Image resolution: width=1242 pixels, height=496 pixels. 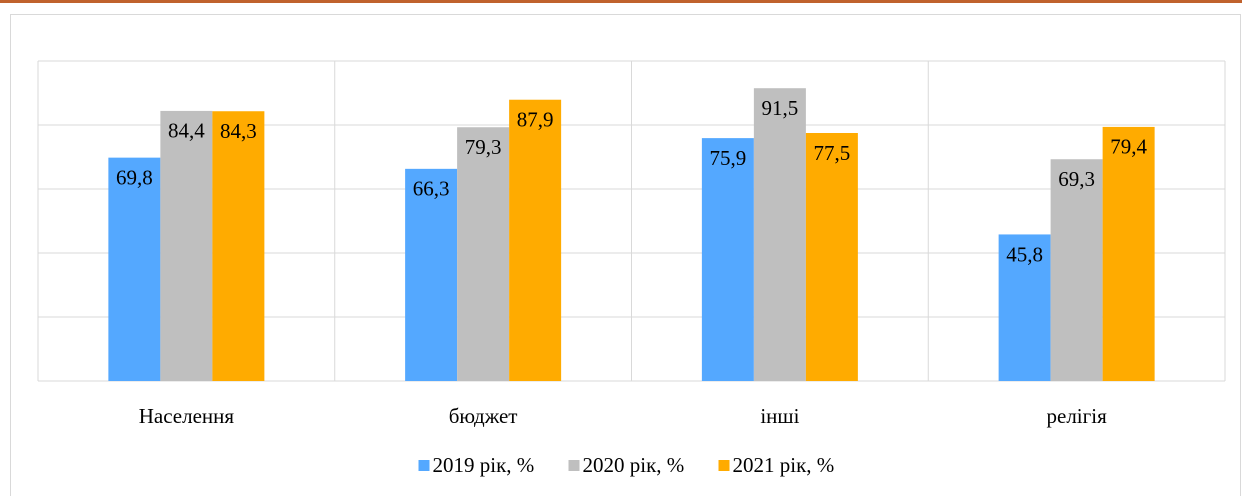 I want to click on x-tick-label: релігія, so click(x=1077, y=416).